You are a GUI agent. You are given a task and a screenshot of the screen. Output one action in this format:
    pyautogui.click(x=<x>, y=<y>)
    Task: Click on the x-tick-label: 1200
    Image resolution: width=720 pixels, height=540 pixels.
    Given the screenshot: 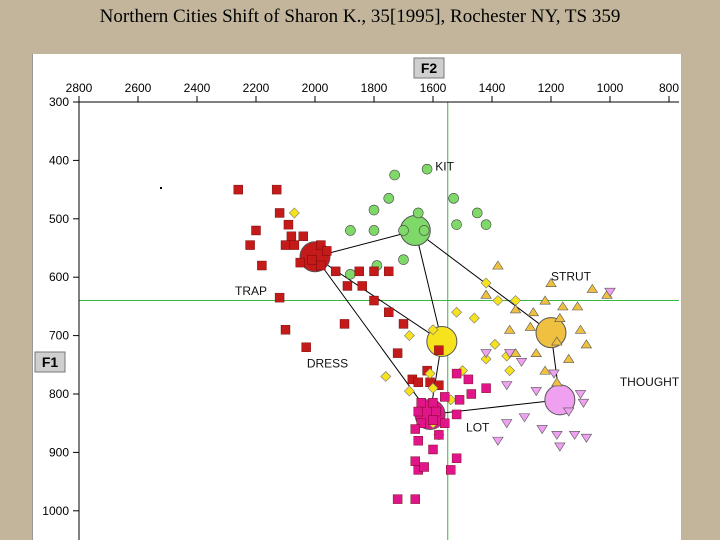 What is the action you would take?
    pyautogui.click(x=551, y=88)
    